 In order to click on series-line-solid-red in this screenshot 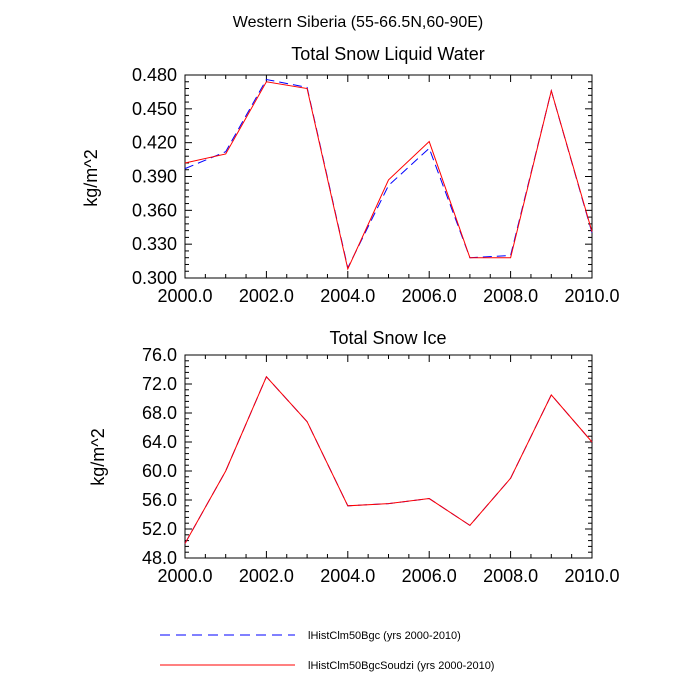, I will do `click(388, 459)`.